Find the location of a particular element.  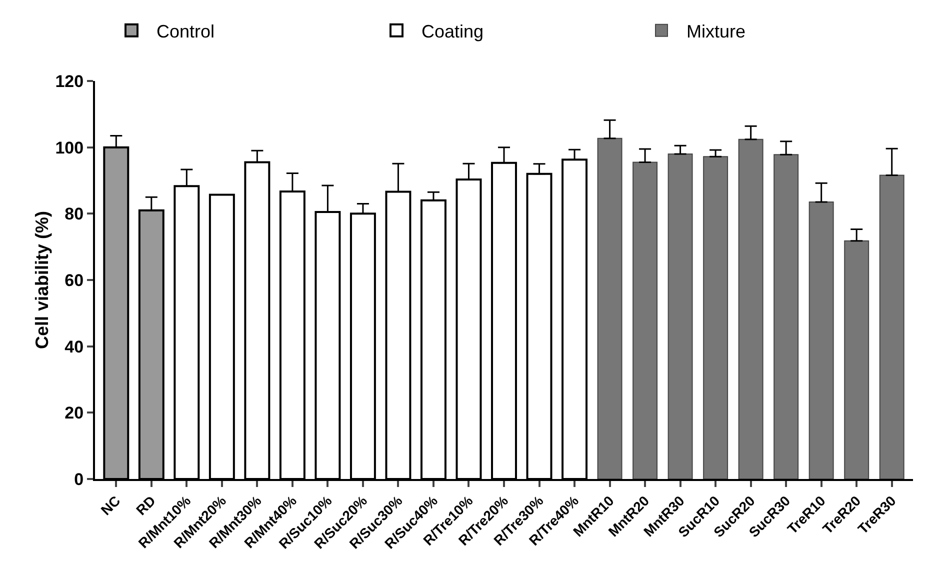

y-tick-label: 40 is located at coordinates (74, 346).